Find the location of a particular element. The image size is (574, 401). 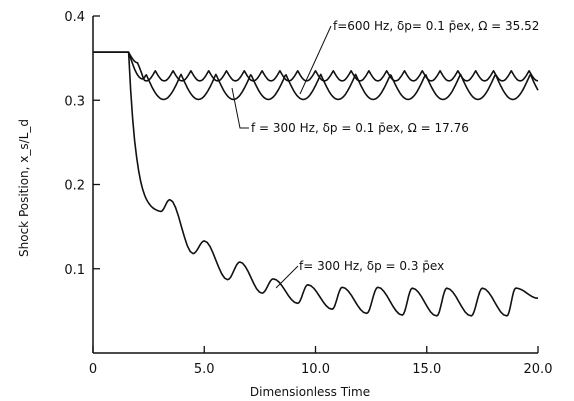

annotation-300hz-low: f = 300 Hz, δp = 0.1 p̄ex, Ω = 17.76 is located at coordinates (350, 111).